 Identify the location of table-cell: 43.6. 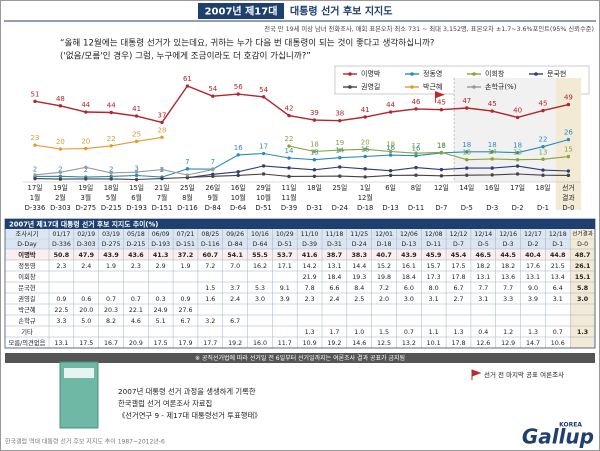
(136, 255).